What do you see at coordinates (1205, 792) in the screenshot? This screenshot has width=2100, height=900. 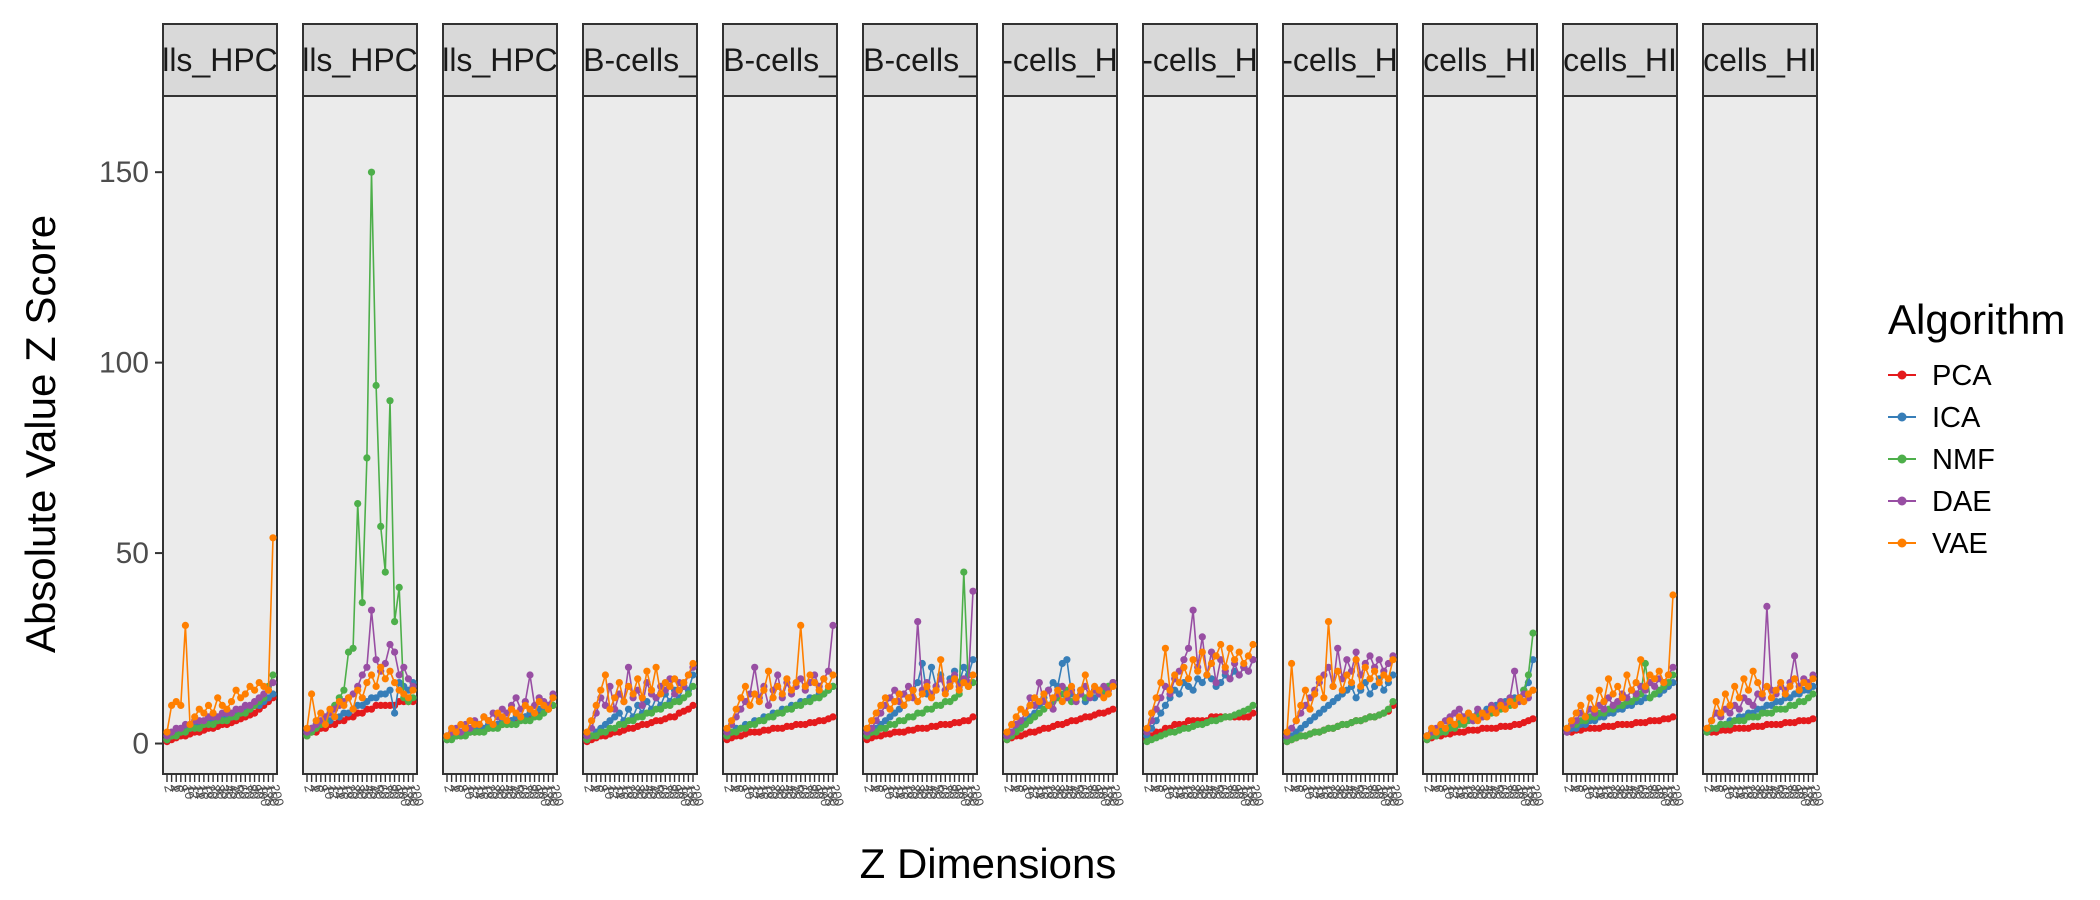 I see `x-tick-label: 35` at bounding box center [1205, 792].